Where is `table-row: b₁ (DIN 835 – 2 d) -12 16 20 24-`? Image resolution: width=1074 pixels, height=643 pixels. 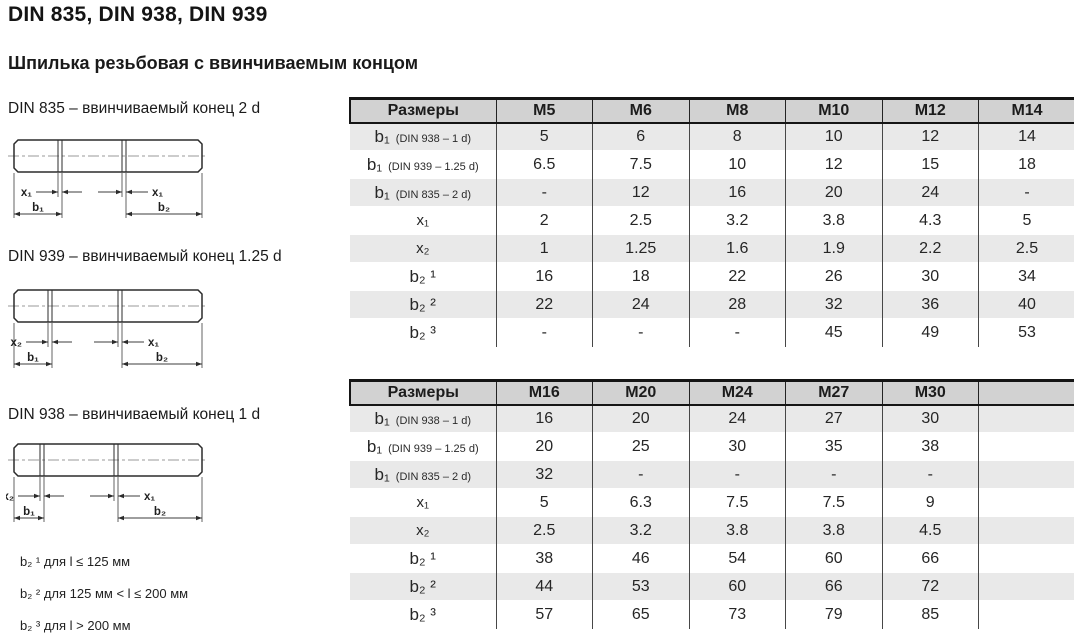
table-row: b₁ (DIN 835 – 2 d) -12 16 20 24- is located at coordinates (712, 192).